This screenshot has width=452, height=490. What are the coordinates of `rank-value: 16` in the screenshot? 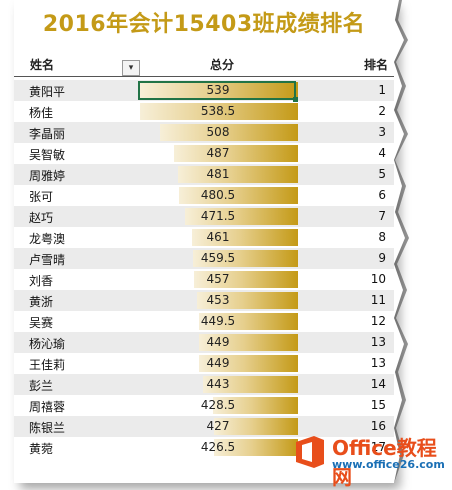 It's located at (378, 426).